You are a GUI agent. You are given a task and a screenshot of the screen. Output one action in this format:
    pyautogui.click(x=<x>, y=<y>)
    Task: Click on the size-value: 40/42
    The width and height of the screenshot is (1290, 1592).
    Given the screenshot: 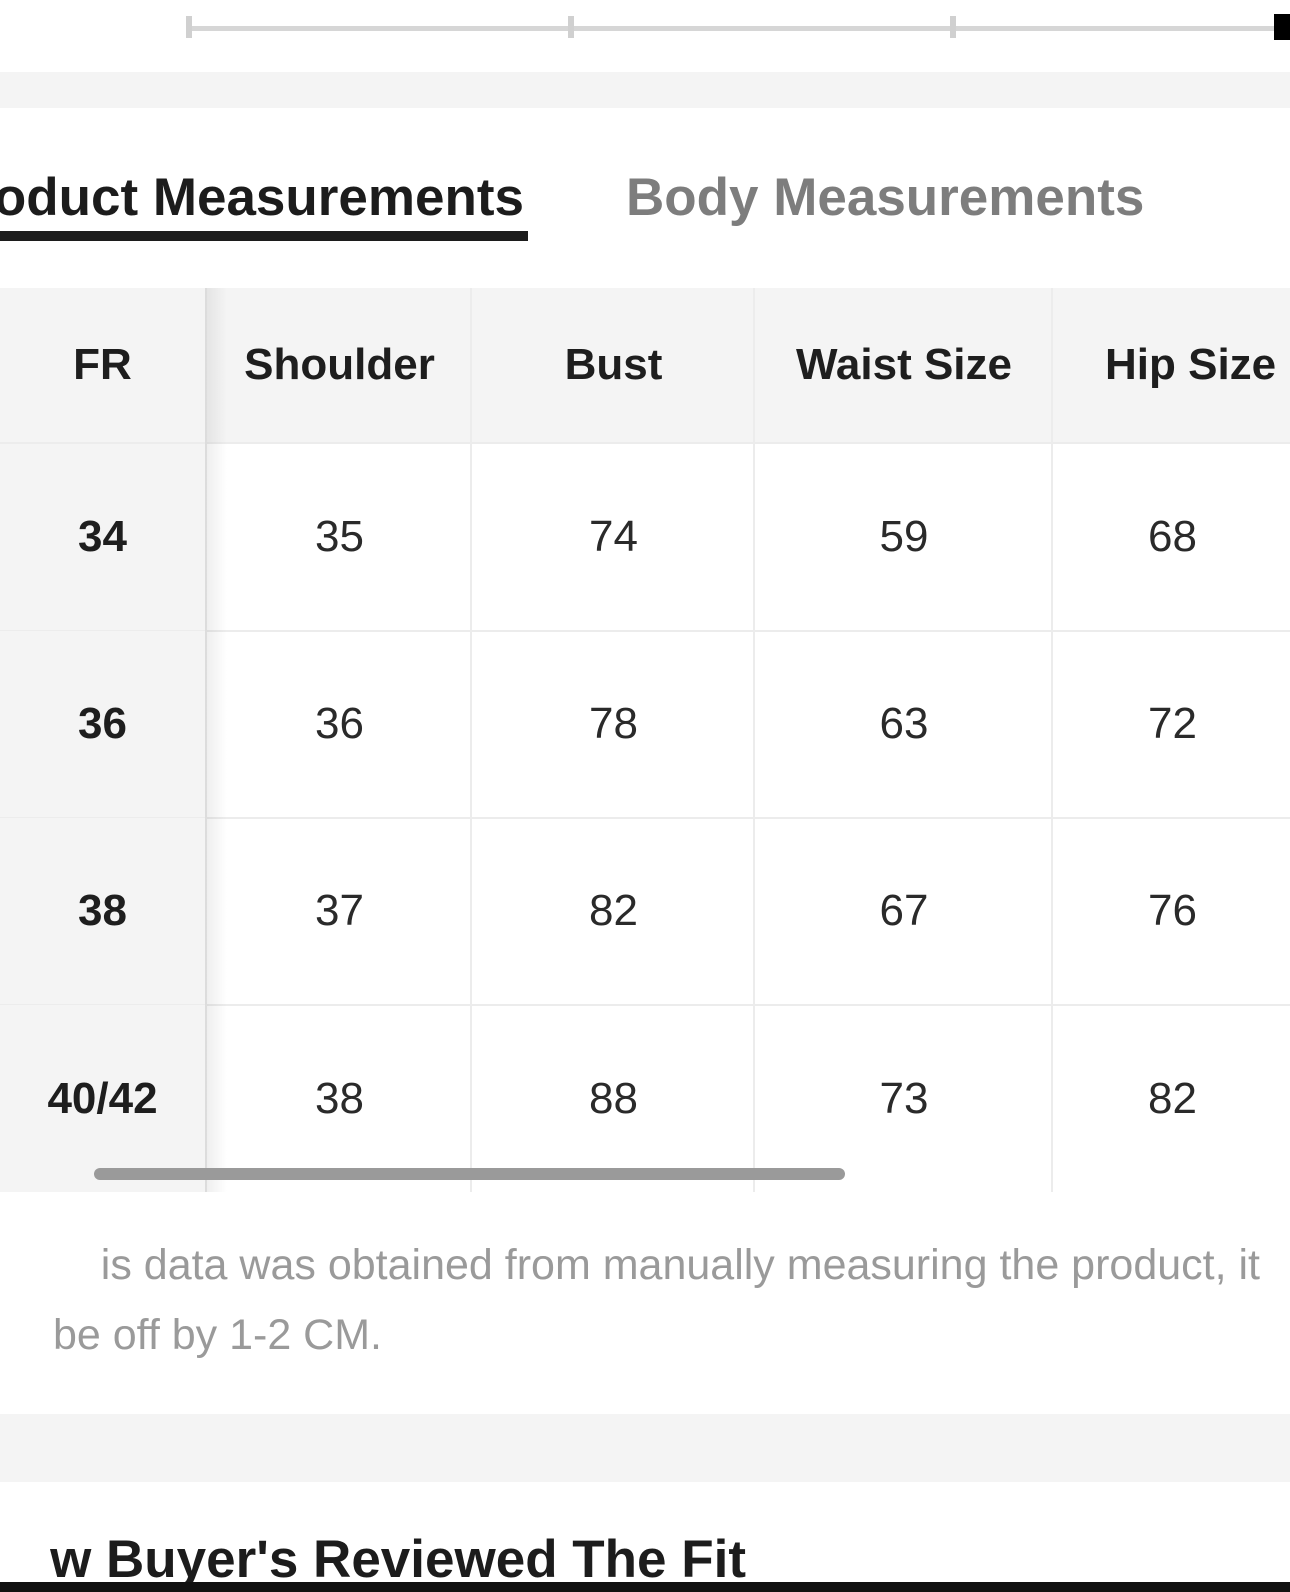 What is the action you would take?
    pyautogui.click(x=102, y=1098)
    